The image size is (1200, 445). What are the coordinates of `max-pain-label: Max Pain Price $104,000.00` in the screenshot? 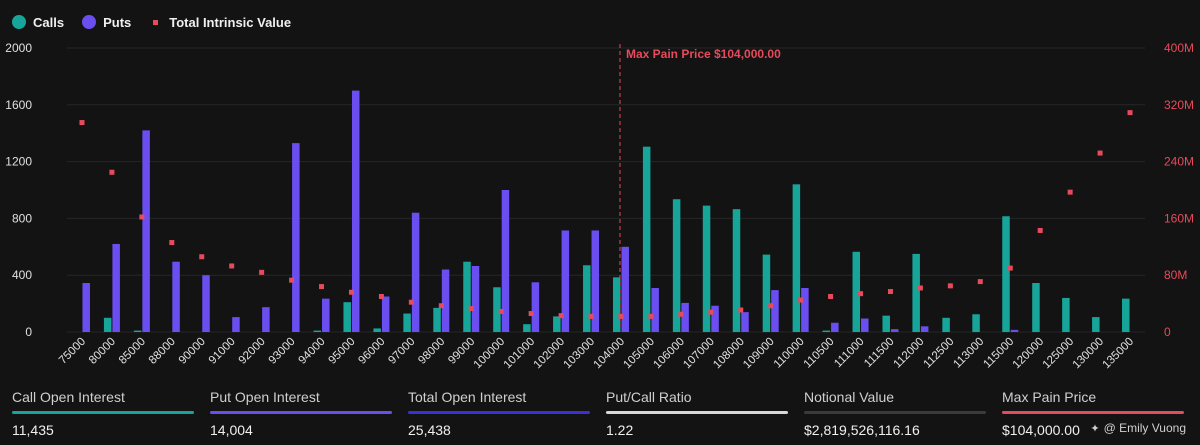 It's located at (703, 54).